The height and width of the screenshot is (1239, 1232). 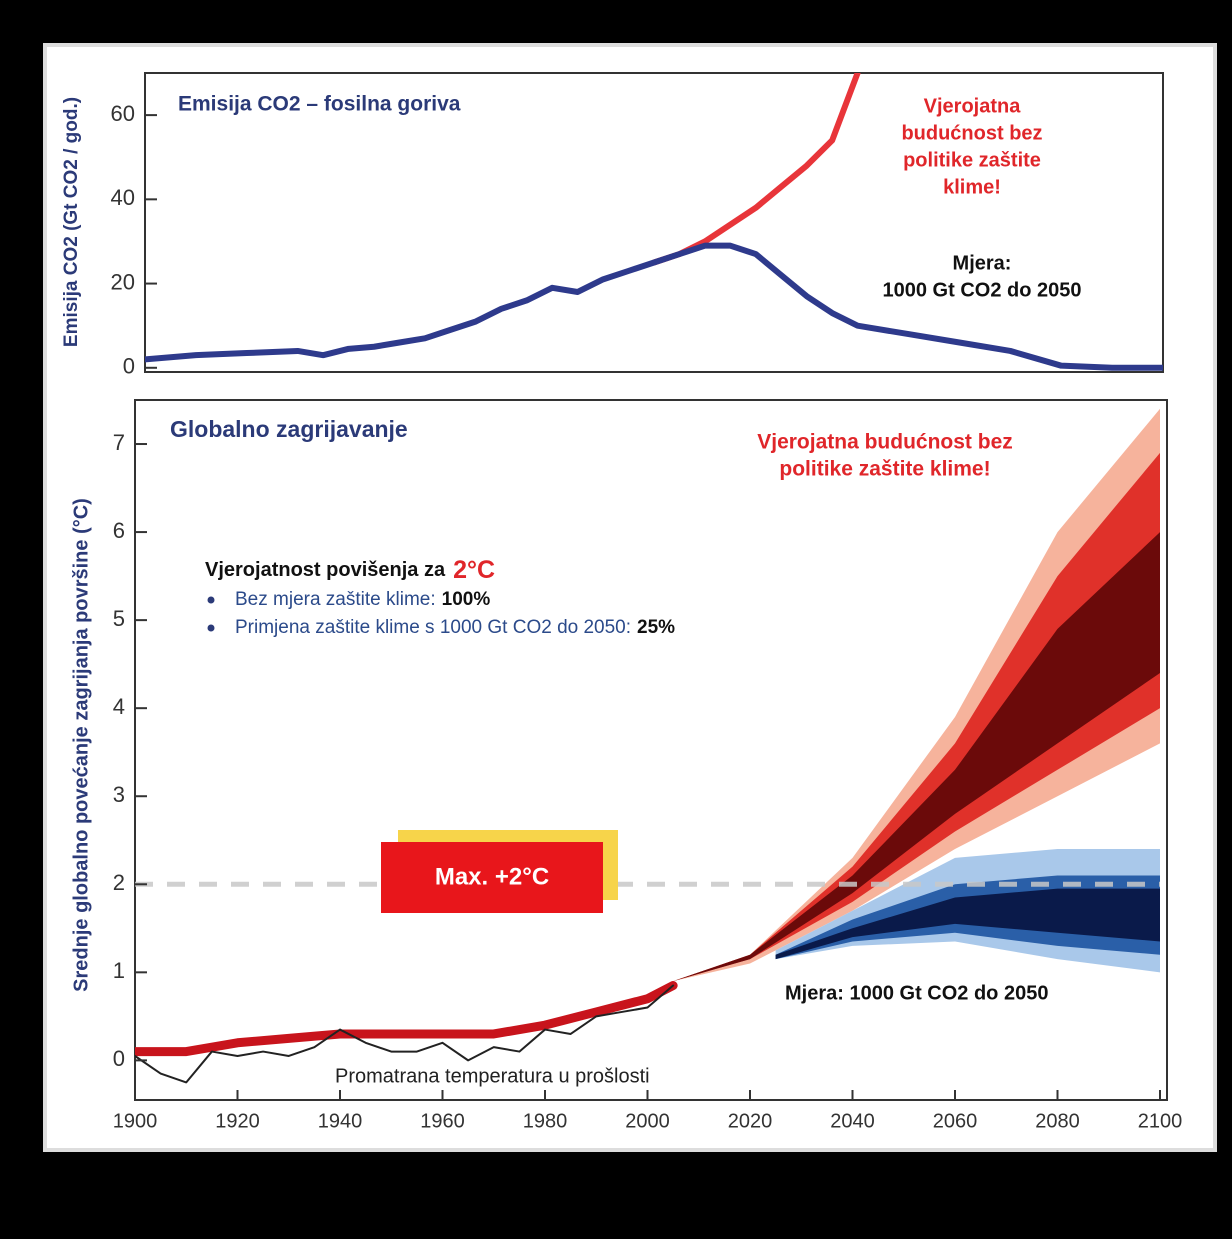 I want to click on x-tick-label: 2020, so click(x=750, y=1121).